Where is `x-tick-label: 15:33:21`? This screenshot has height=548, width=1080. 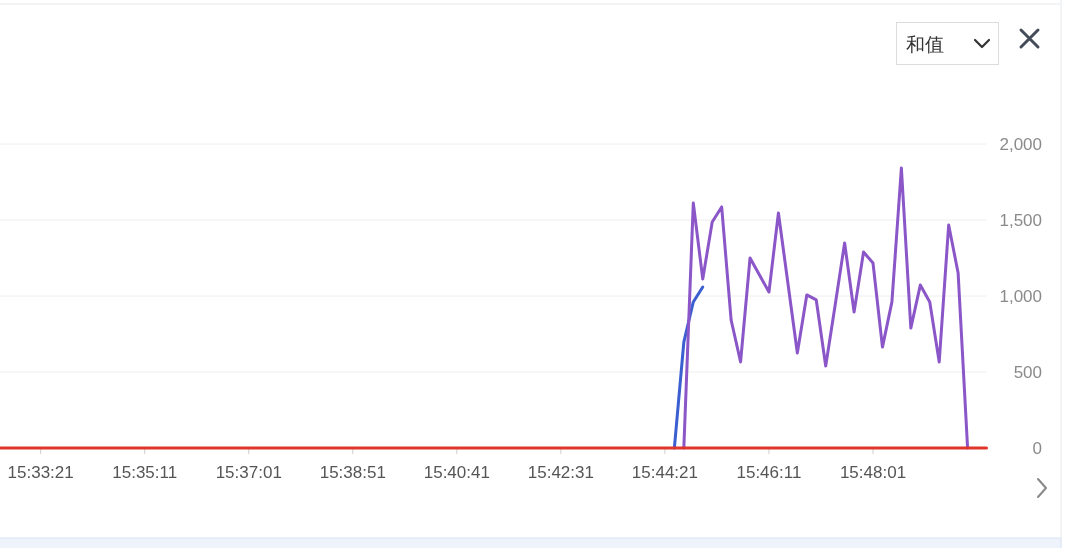 x-tick-label: 15:33:21 is located at coordinates (40, 472).